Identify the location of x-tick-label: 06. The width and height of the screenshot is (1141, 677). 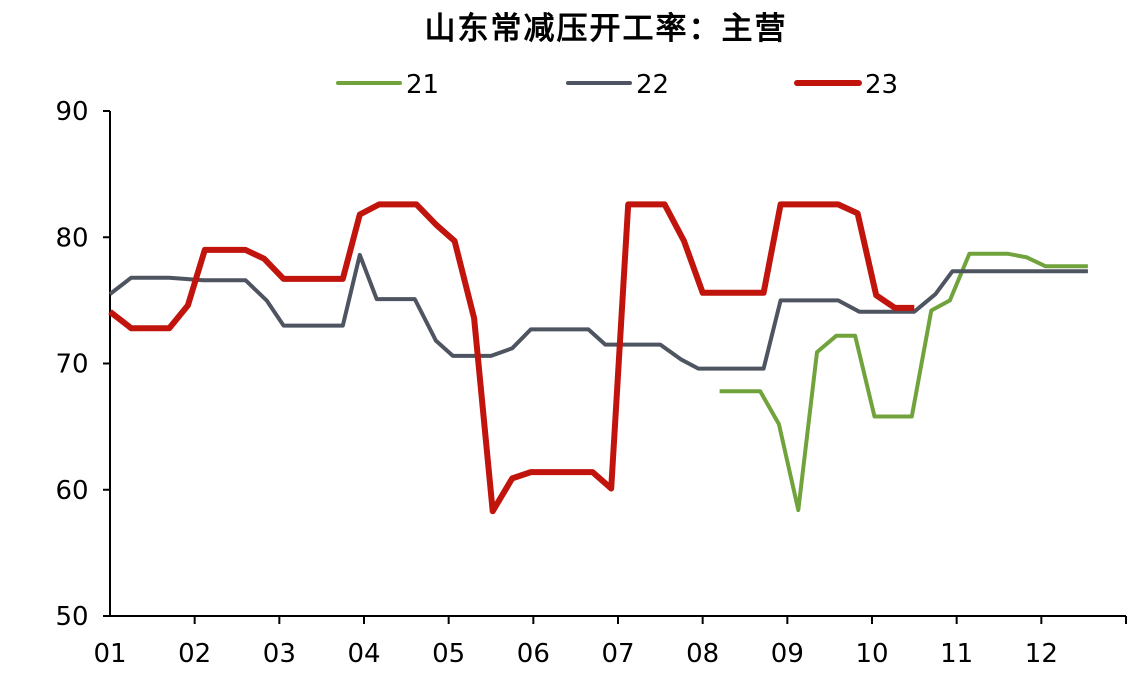
(533, 654).